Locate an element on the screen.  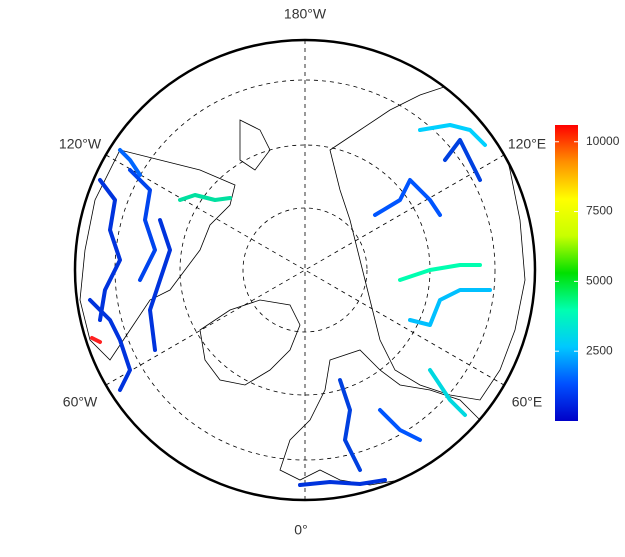
lon-label: 0° is located at coordinates (300, 530).